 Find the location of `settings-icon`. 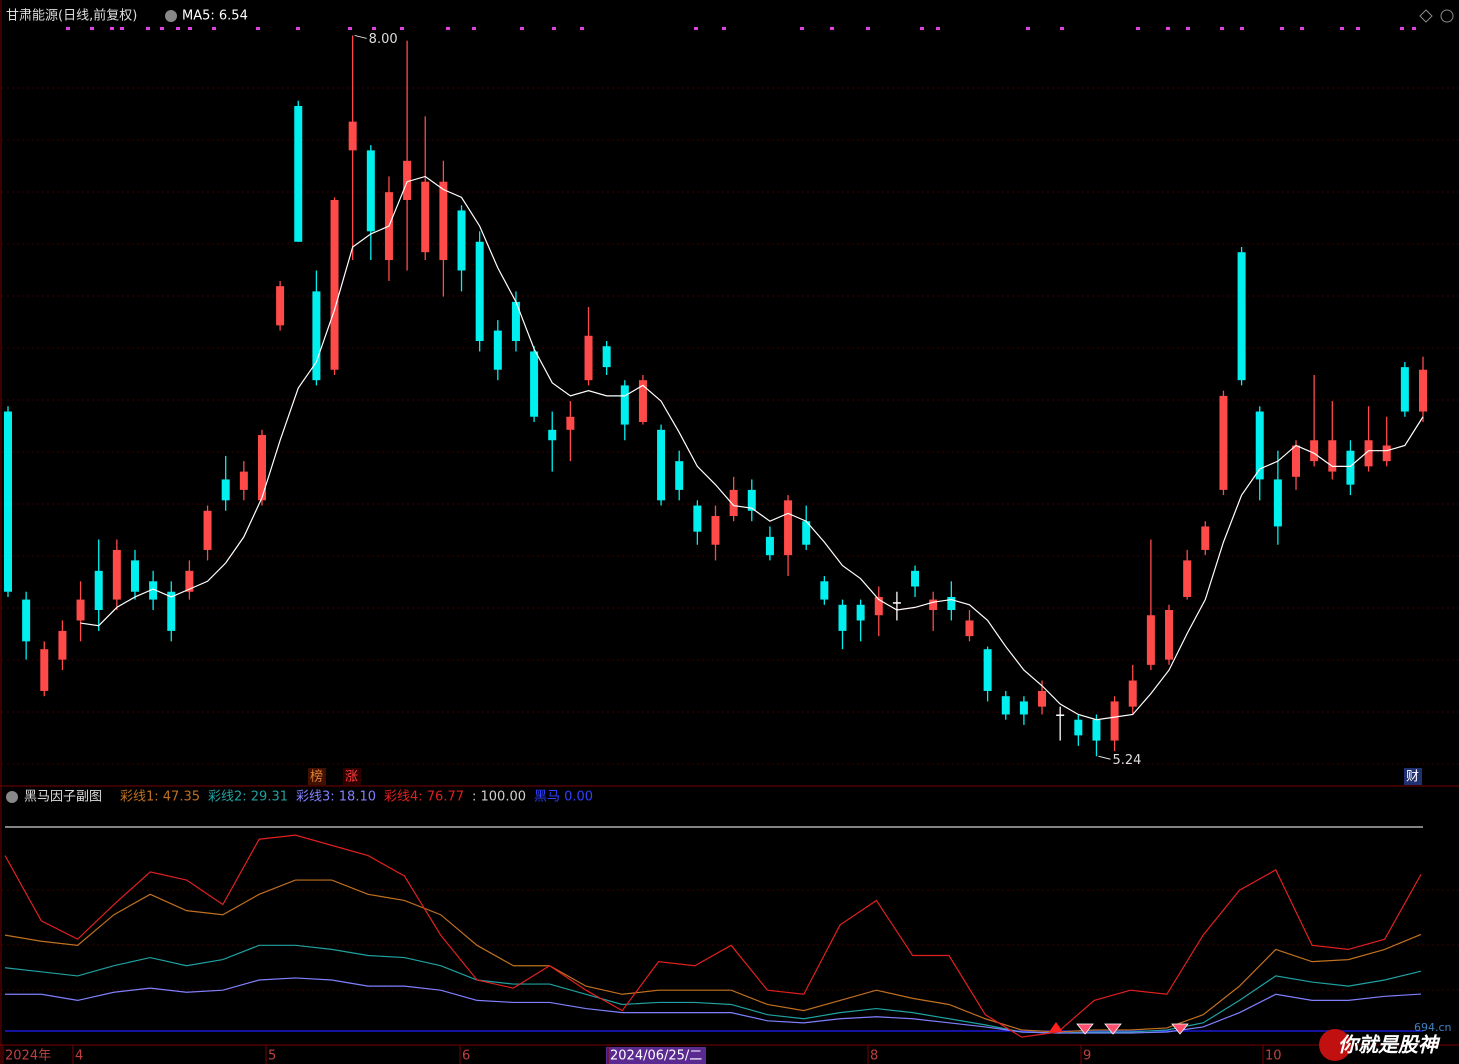

settings-icon is located at coordinates (1447, 16).